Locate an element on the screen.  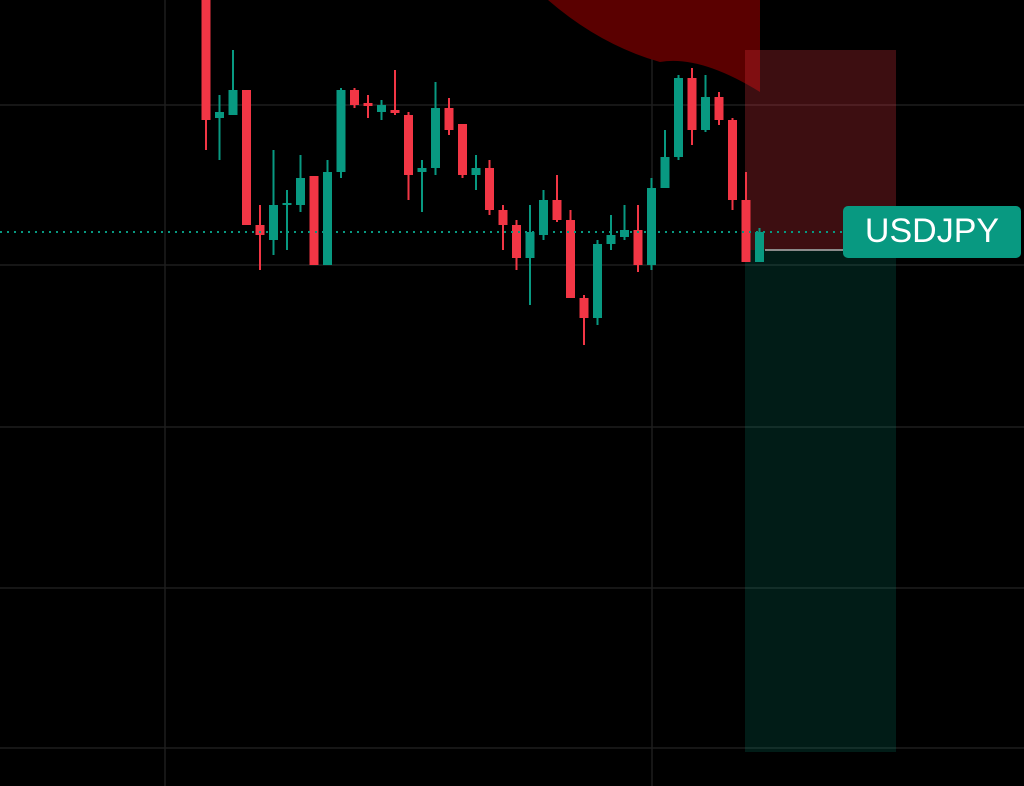
symbol-badge is located at coordinates (932, 232).